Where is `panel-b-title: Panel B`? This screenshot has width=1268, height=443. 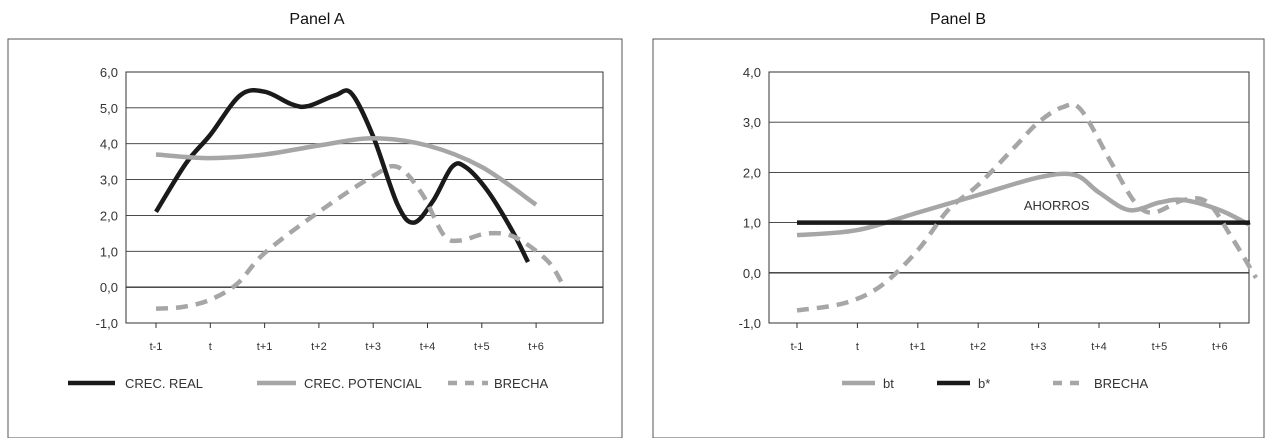 panel-b-title: Panel B is located at coordinates (958, 19).